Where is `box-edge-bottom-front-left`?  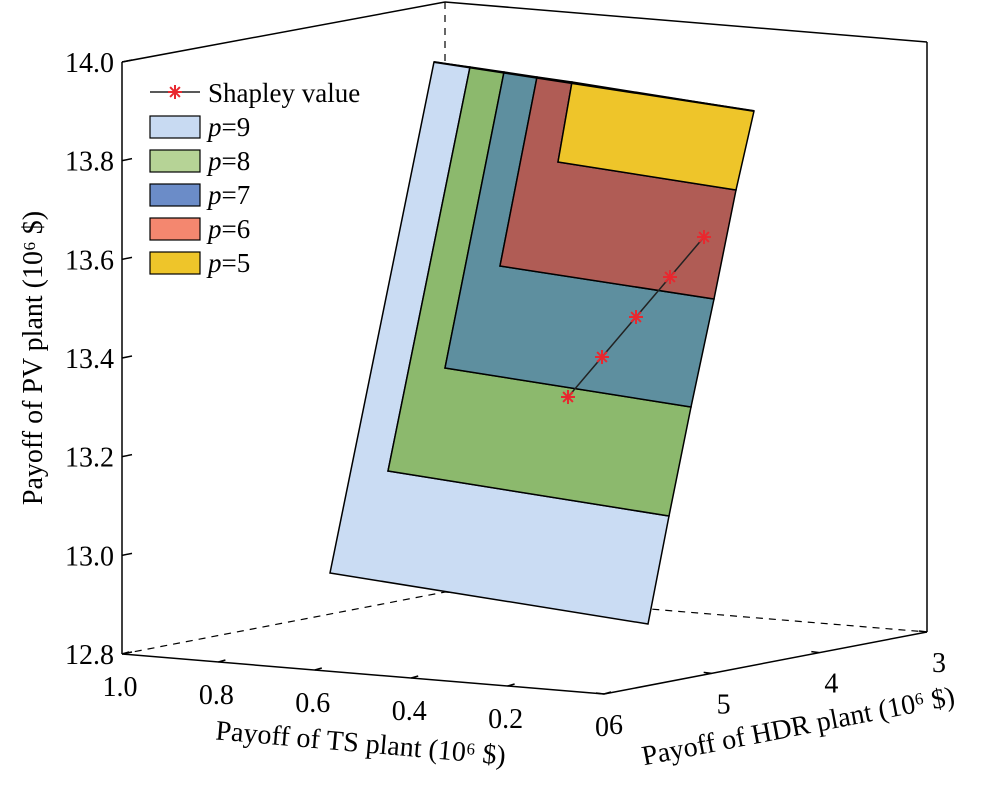
box-edge-bottom-front-left is located at coordinates (363, 674).